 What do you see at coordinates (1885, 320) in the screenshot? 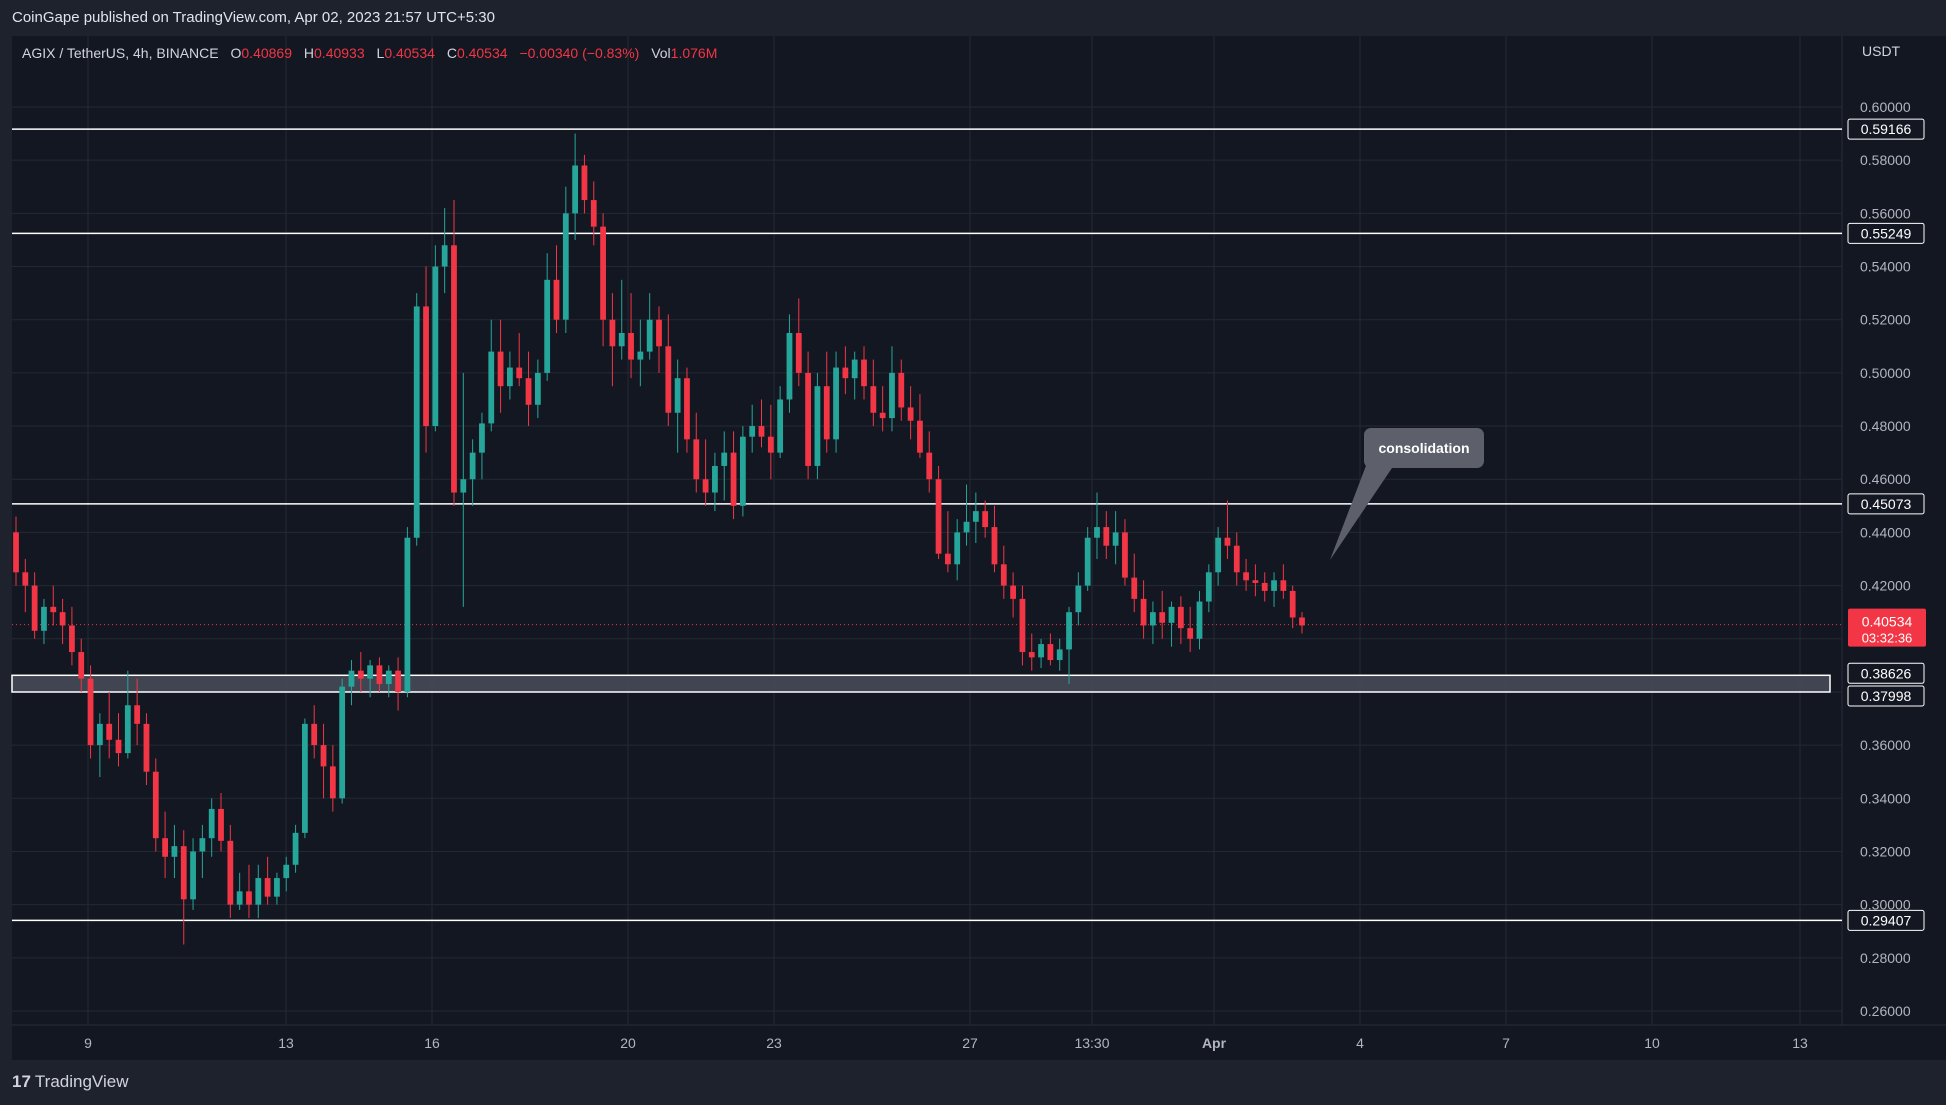
I see `y-tick-label: 0.52000` at bounding box center [1885, 320].